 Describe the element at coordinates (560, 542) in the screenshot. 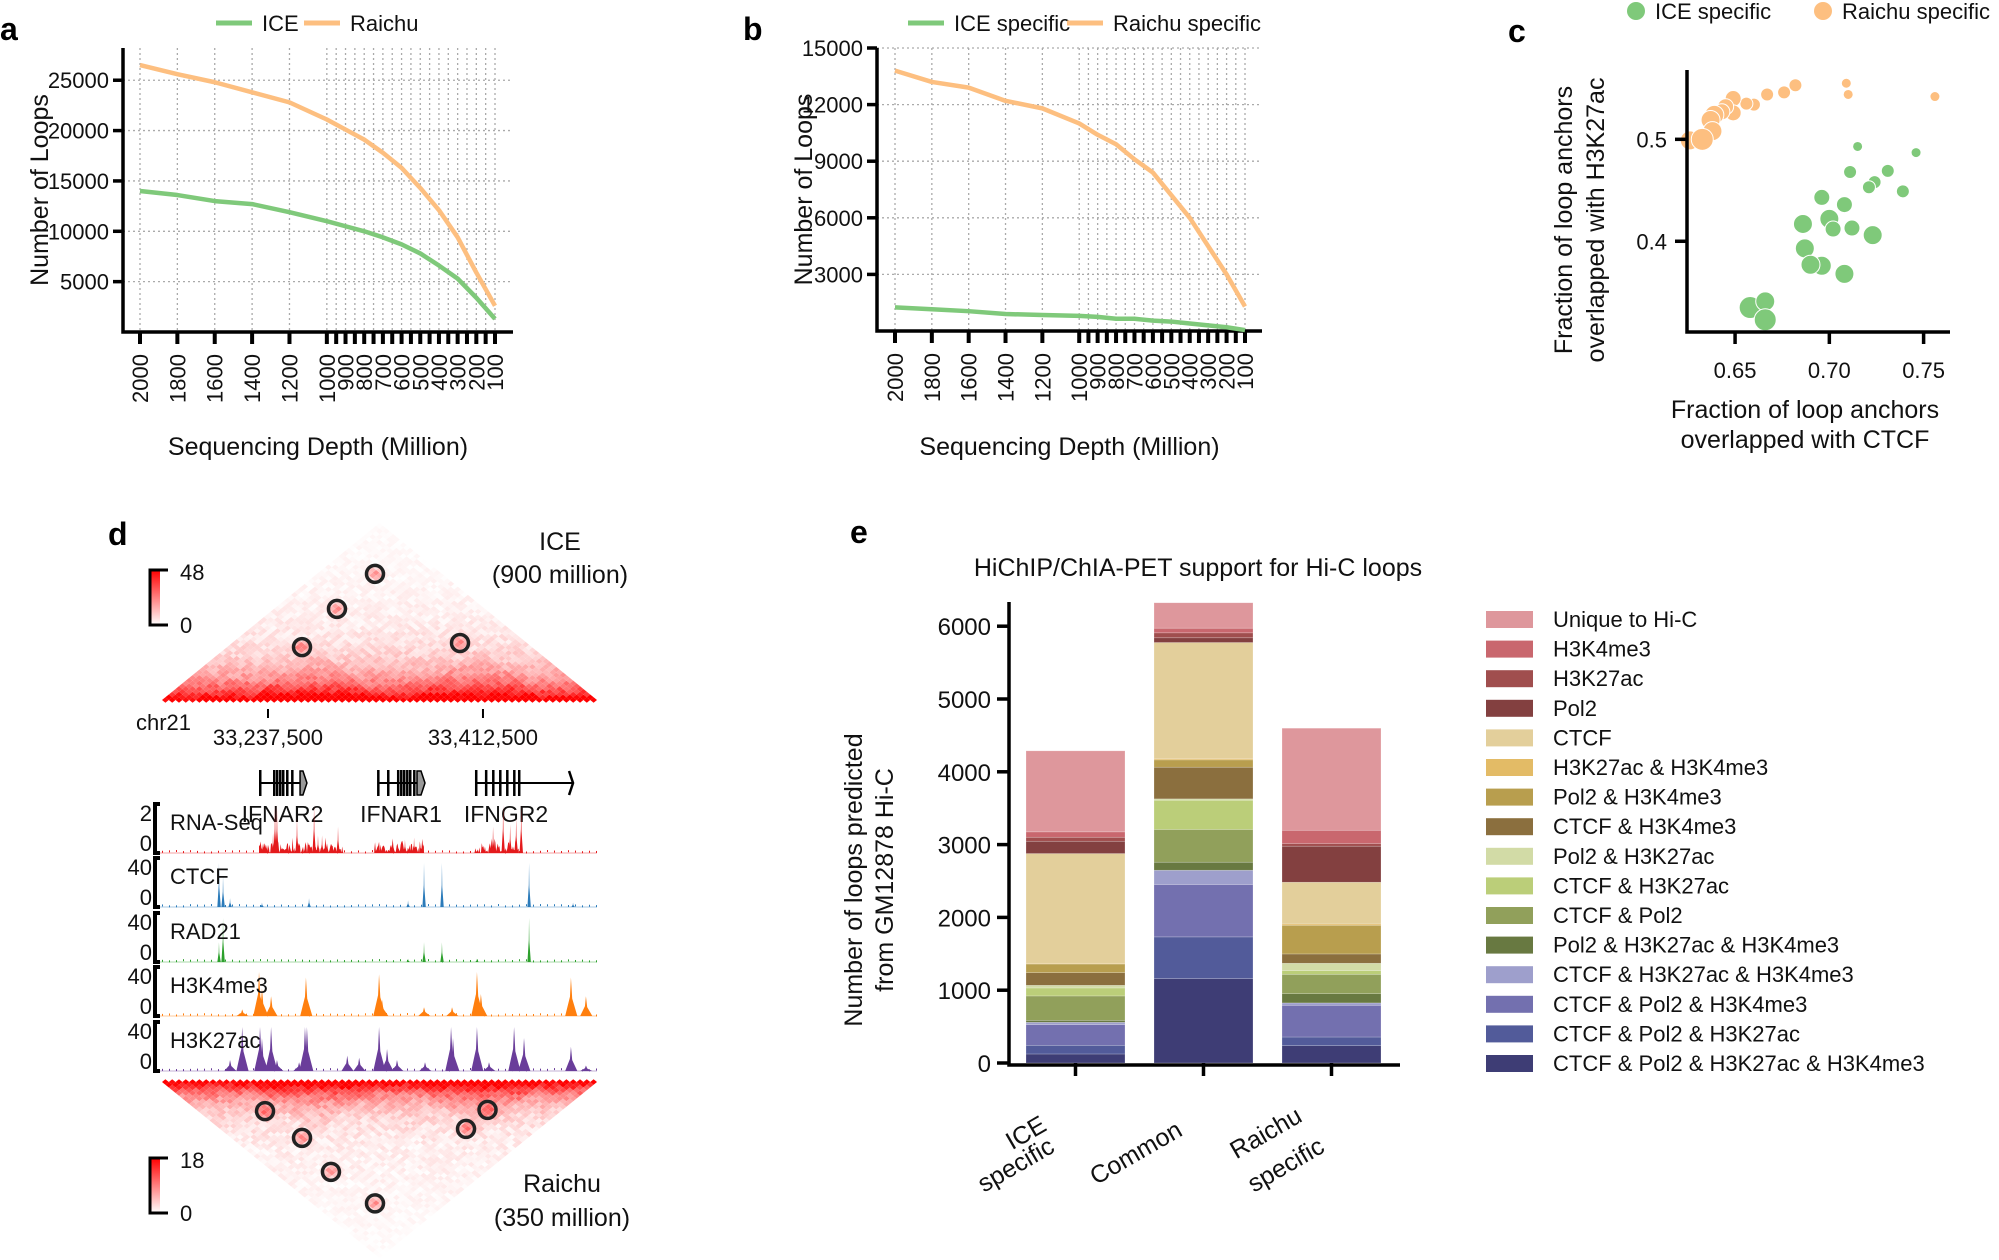

I see `map-title: ICE` at that location.